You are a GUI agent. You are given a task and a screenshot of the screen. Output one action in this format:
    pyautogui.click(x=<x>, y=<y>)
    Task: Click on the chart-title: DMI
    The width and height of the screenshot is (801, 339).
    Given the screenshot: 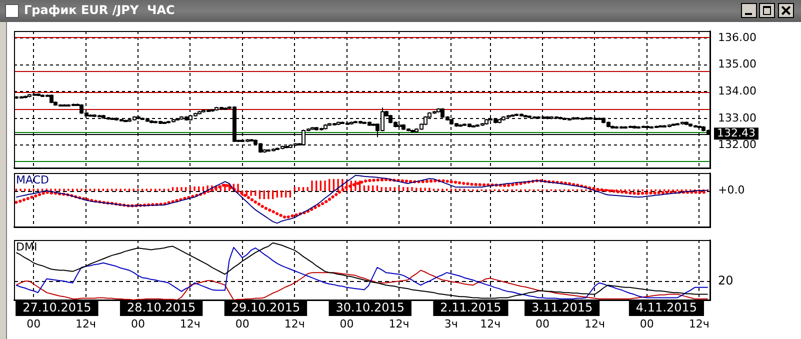 What is the action you would take?
    pyautogui.click(x=27, y=247)
    